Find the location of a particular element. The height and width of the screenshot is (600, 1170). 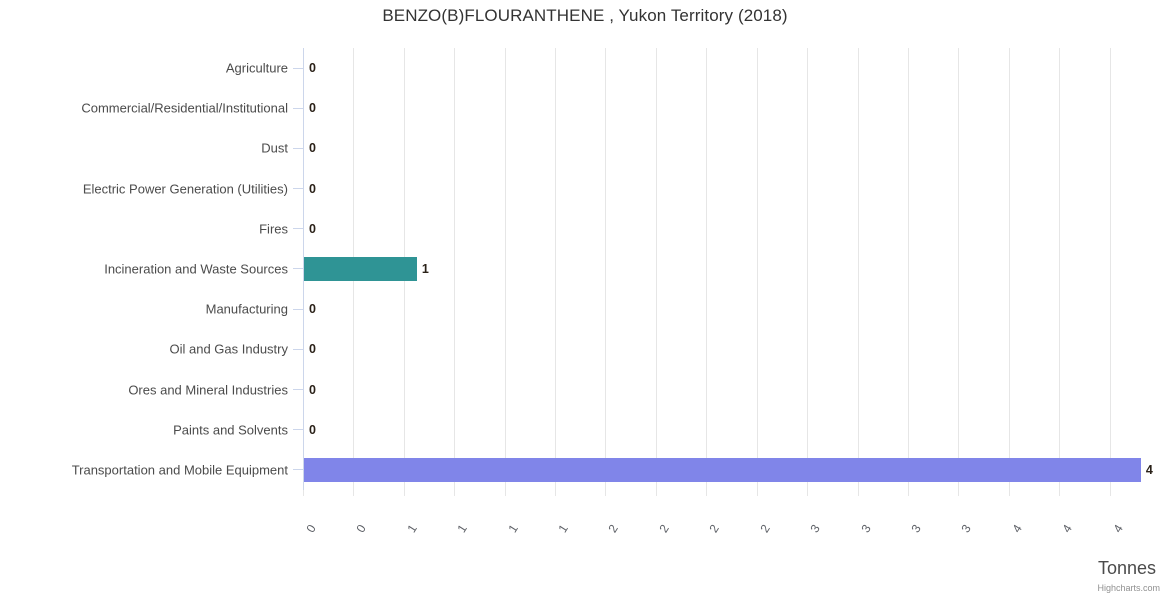

y-axis-category-label: Paints and Solvents is located at coordinates (230, 430).